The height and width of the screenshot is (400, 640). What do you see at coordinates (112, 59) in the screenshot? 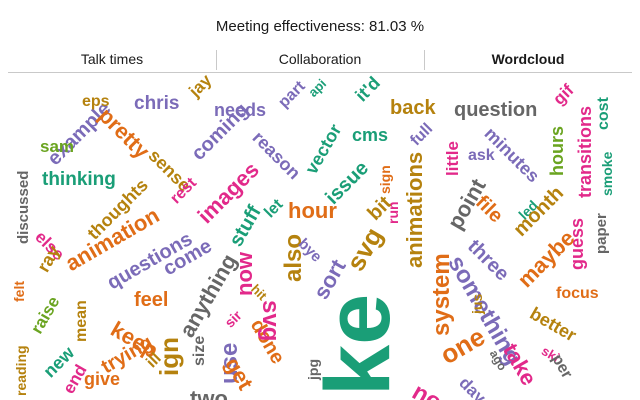
I see `tab-talk-times: Talk times` at bounding box center [112, 59].